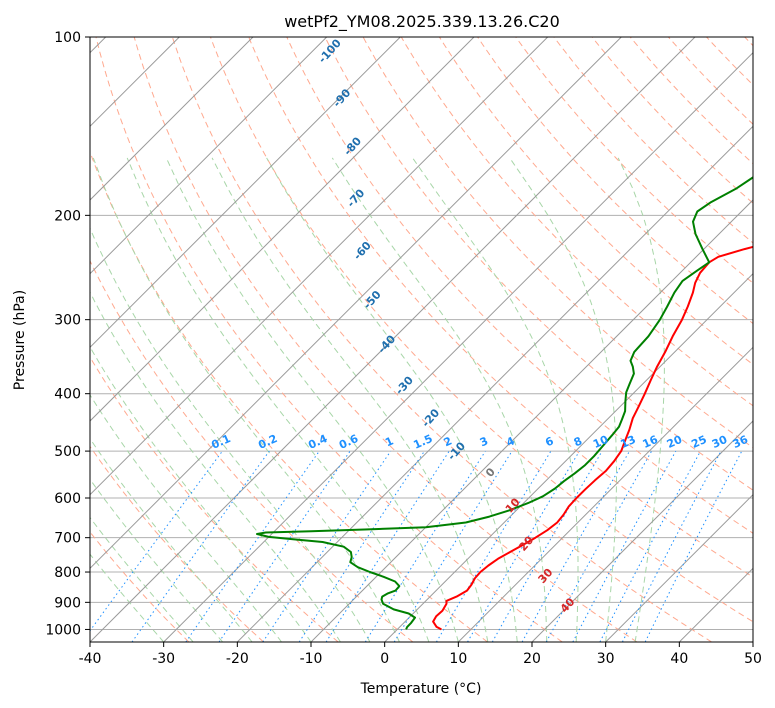  What do you see at coordinates (20, 340) in the screenshot?
I see `y-axis-label: Pressure (hPa)` at bounding box center [20, 340].